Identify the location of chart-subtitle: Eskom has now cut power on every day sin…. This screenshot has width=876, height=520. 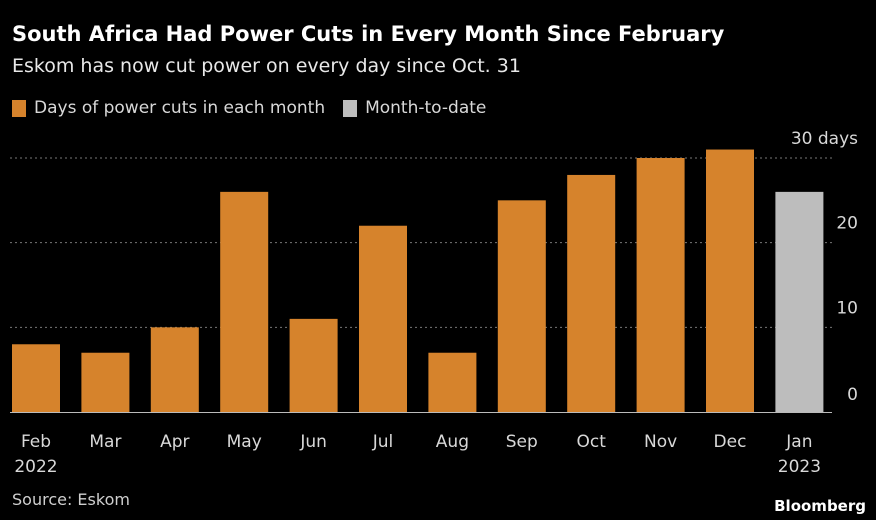
(266, 66).